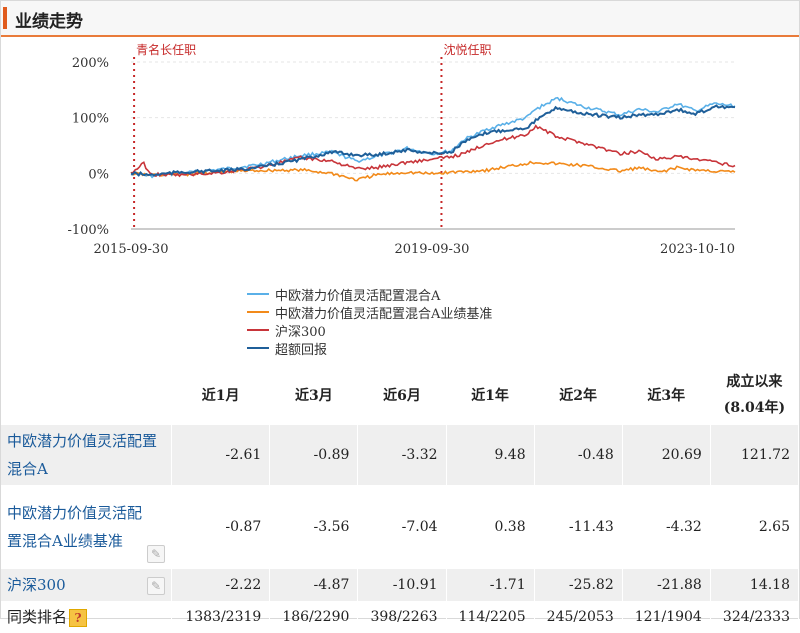 The width and height of the screenshot is (800, 633). Describe the element at coordinates (697, 249) in the screenshot. I see `x-tick-label: 2023-10-10` at that location.